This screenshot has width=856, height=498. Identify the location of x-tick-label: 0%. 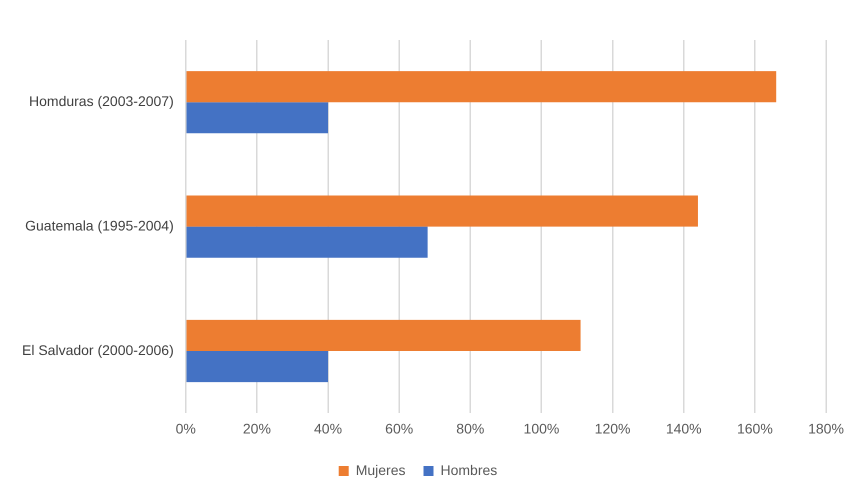
(186, 428).